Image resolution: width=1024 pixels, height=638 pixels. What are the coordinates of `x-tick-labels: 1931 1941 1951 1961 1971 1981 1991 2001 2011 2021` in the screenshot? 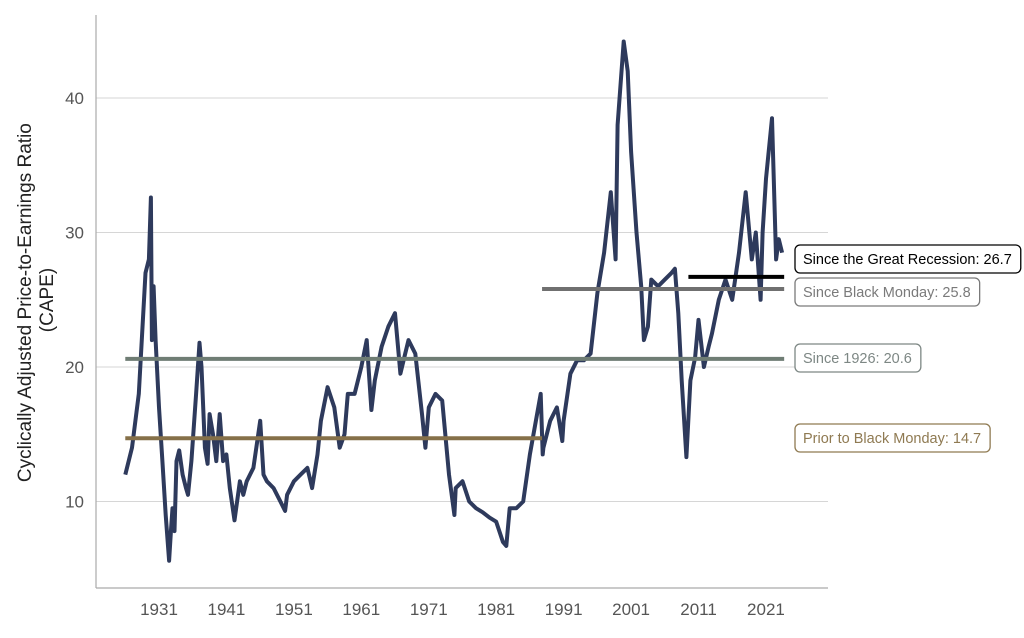 It's located at (462, 609).